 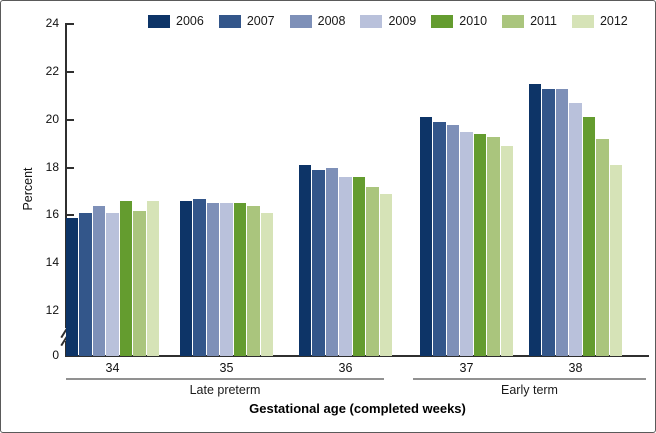 What do you see at coordinates (226, 279) in the screenshot?
I see `bar-35-2009` at bounding box center [226, 279].